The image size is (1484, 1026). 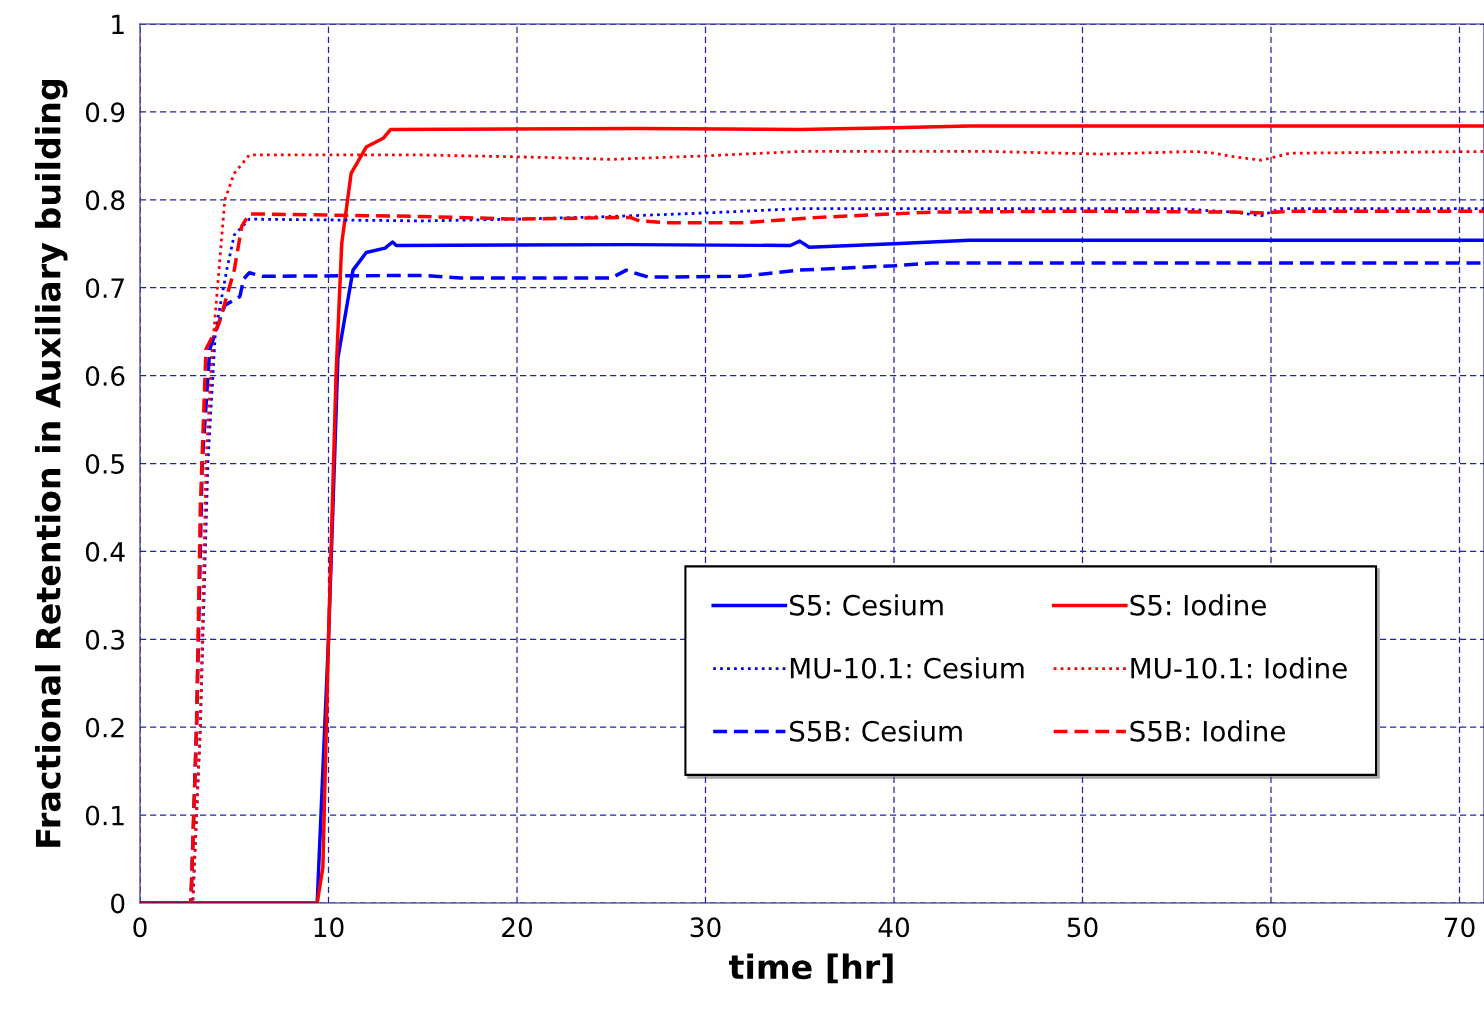 I want to click on y-axis-title: Fractional Retention in Auxiliary building, so click(x=51, y=463).